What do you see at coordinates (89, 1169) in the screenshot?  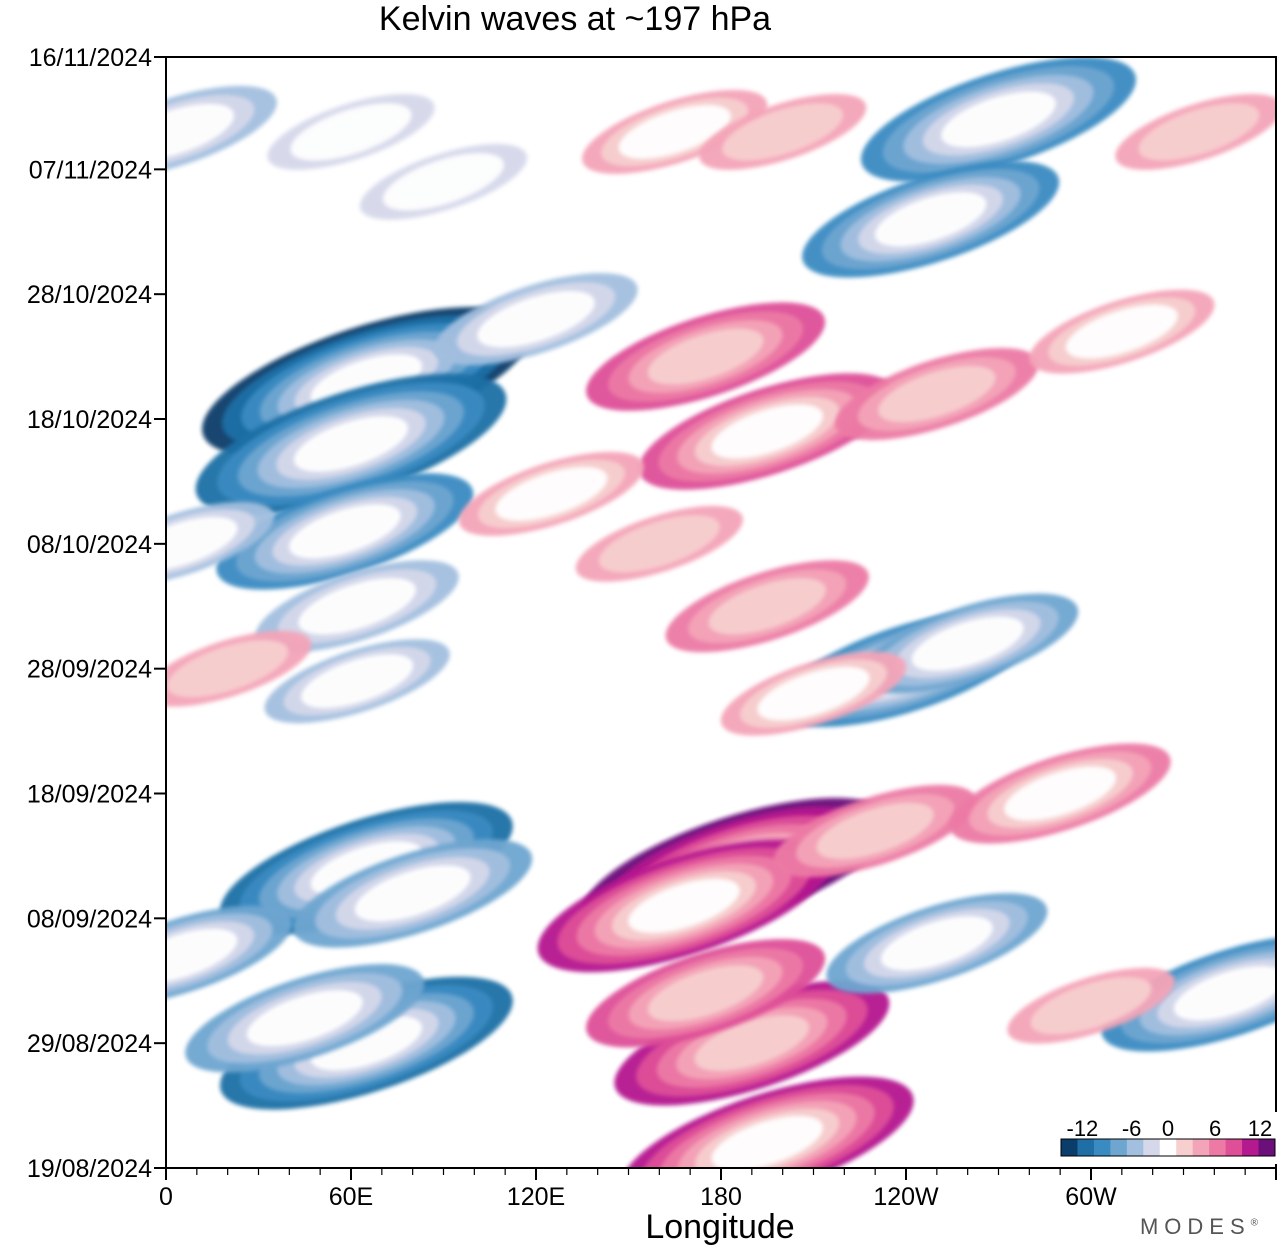 I see `y-tick-label-9: 19/08/2024` at bounding box center [89, 1169].